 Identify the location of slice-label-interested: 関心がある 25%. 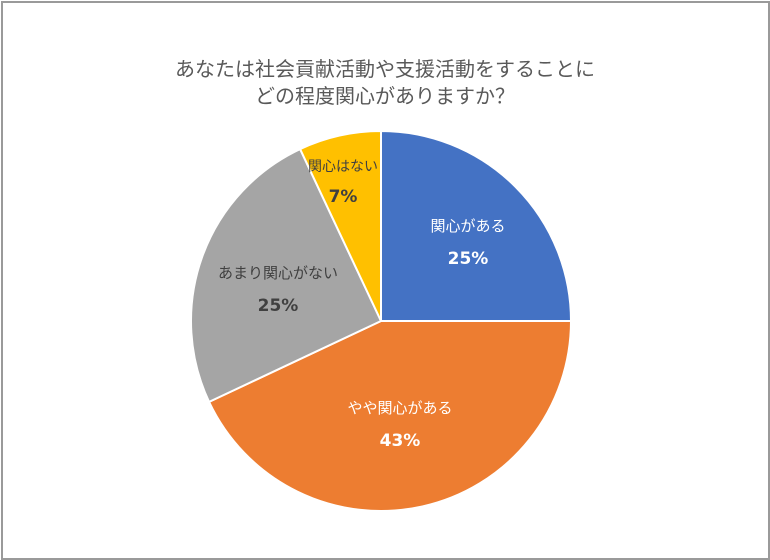
(467, 243).